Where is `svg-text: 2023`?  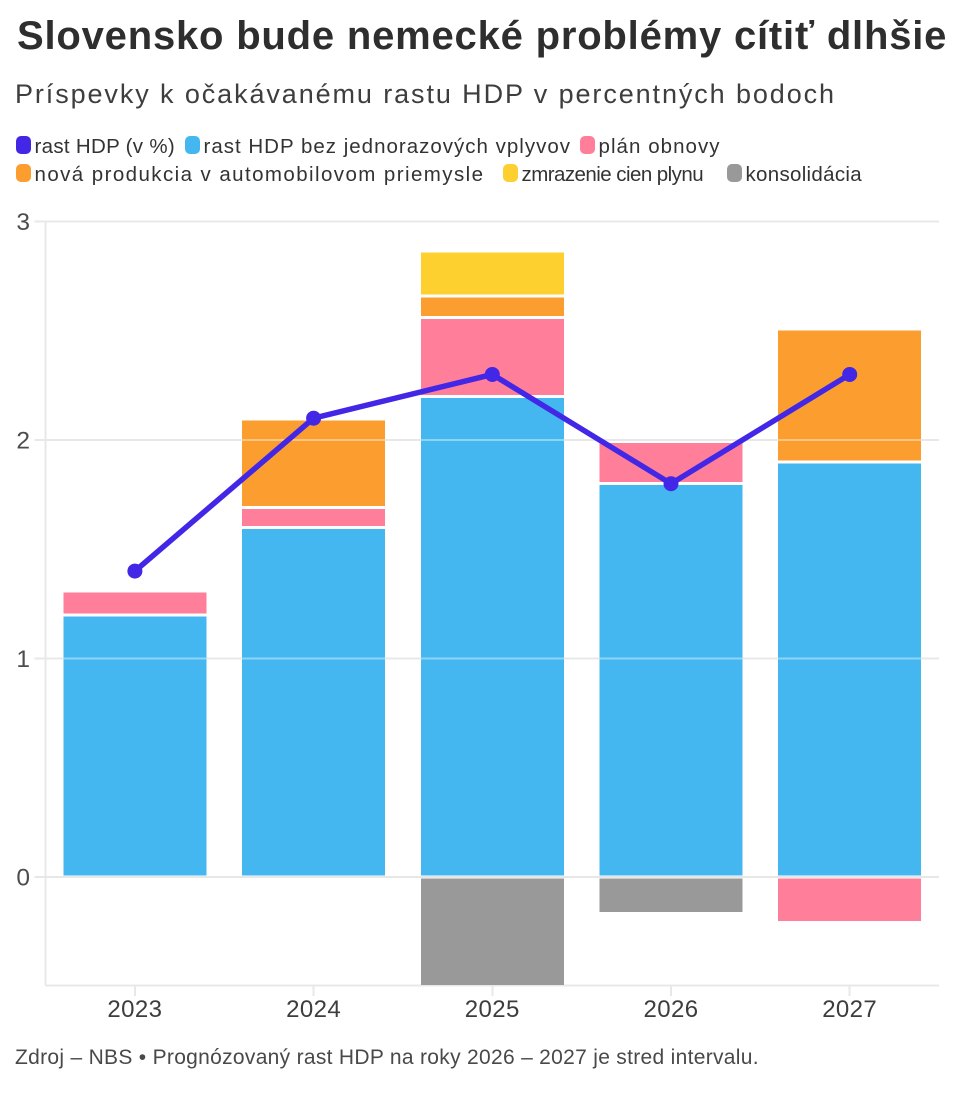
svg-text: 2023 is located at coordinates (134, 1009).